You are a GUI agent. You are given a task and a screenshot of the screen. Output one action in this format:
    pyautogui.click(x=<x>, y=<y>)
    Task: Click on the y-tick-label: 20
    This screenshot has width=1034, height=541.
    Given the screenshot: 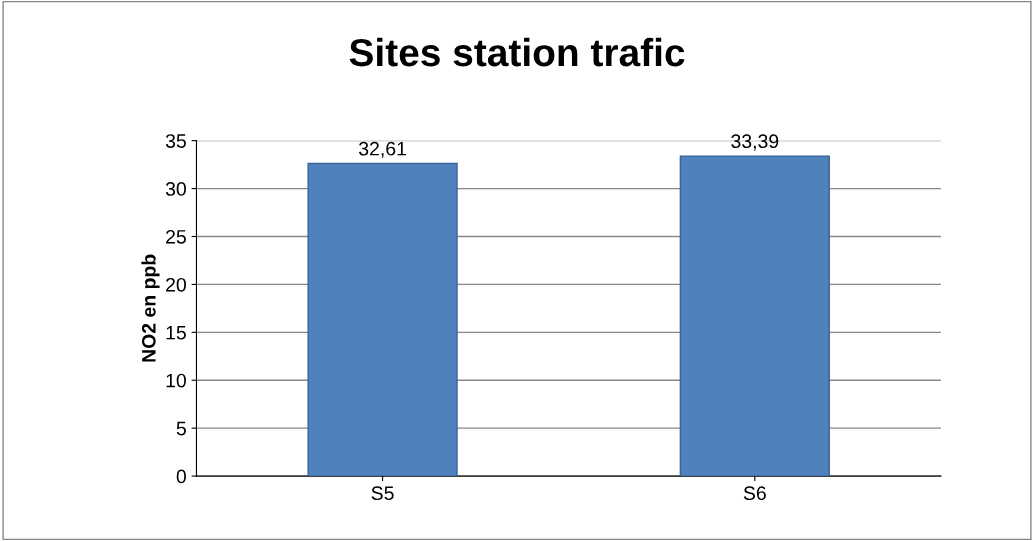 What is the action you would take?
    pyautogui.click(x=176, y=284)
    